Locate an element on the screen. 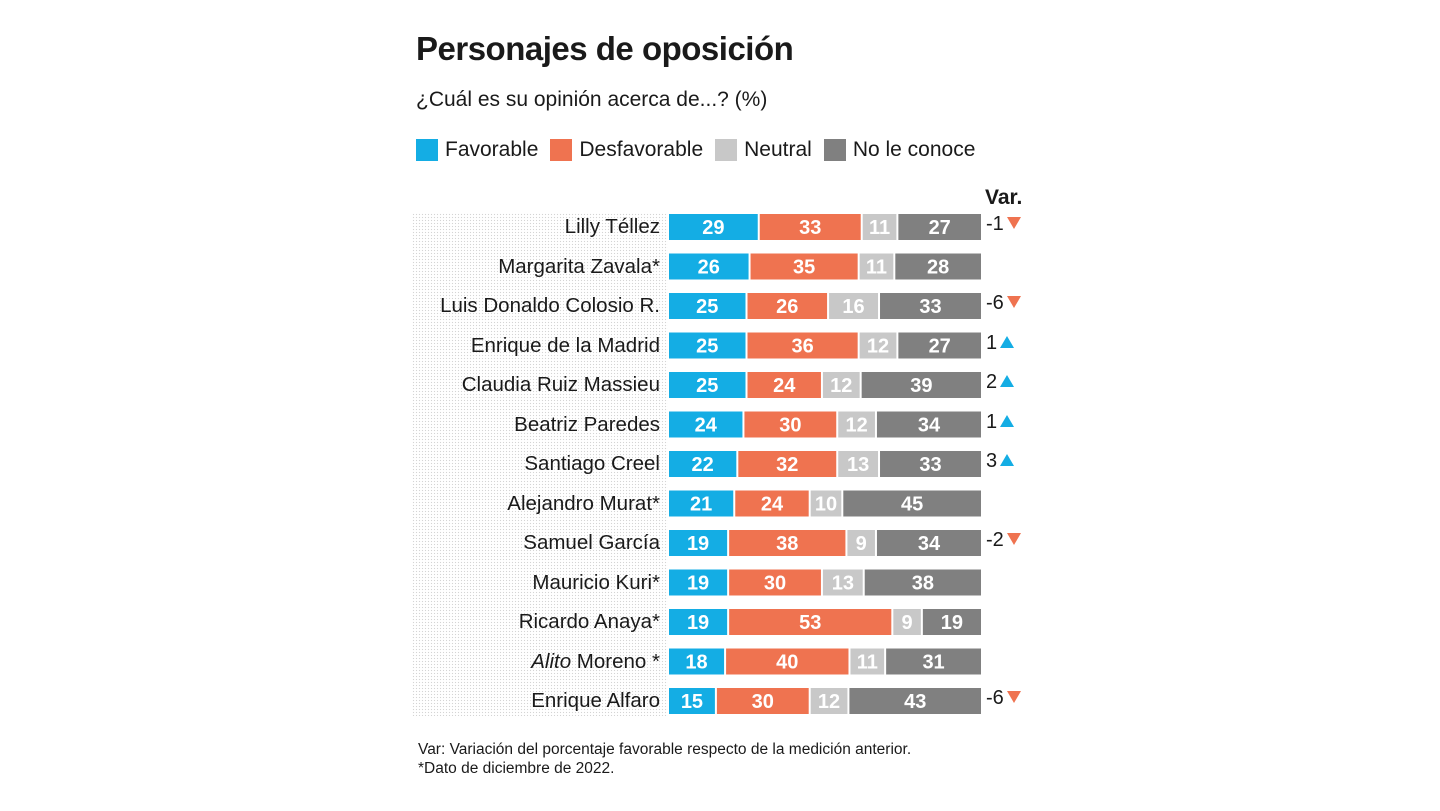 The width and height of the screenshot is (1440, 811). bar-value-label: 15 is located at coordinates (692, 702).